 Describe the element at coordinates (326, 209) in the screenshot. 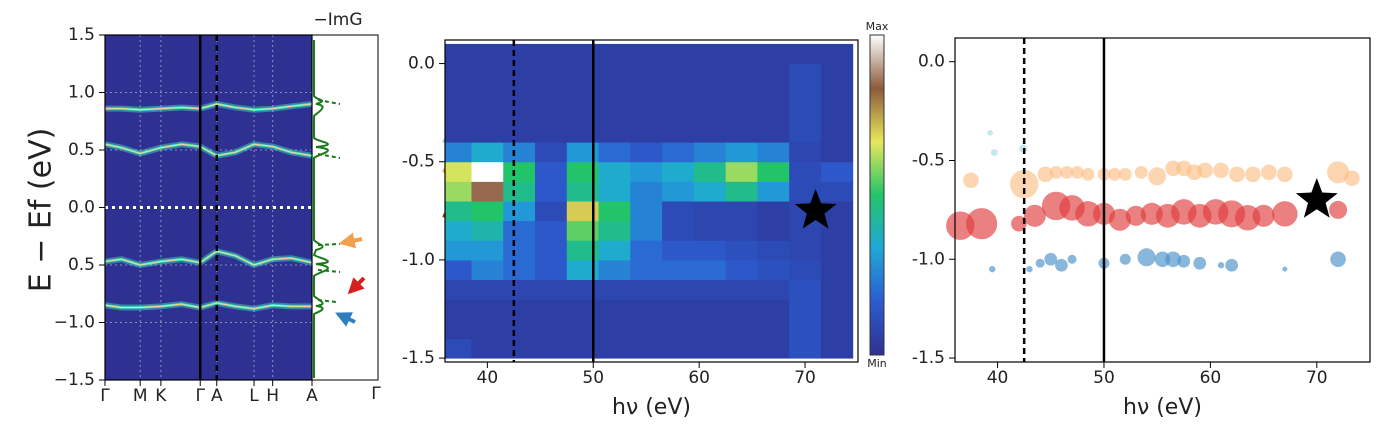

I see `spectral-curves` at that location.